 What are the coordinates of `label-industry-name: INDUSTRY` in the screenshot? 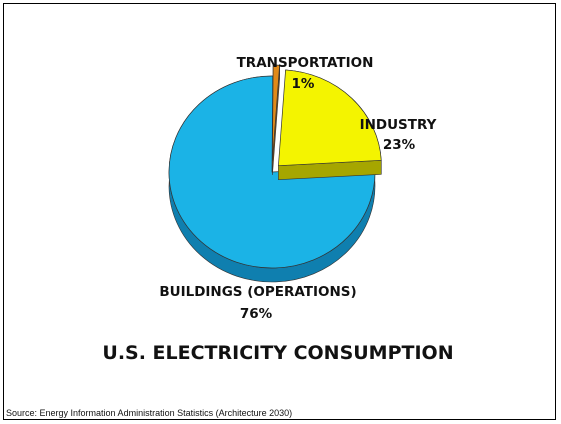 It's located at (398, 125).